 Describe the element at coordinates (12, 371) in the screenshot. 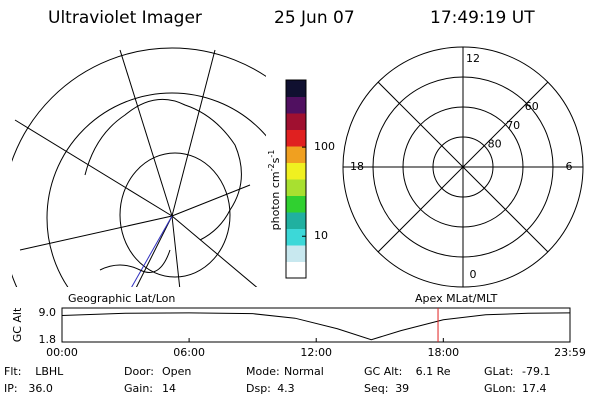

I see `info-label: Flt:` at that location.